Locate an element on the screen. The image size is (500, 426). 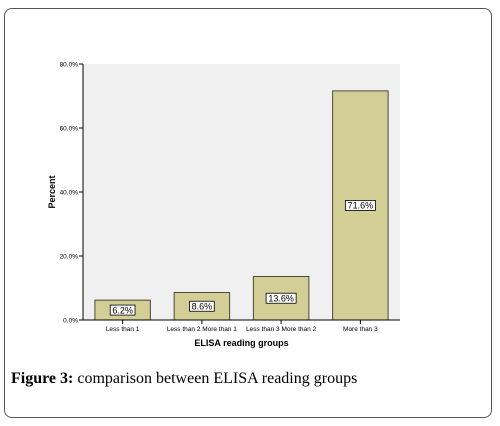
data-label: 13.6% is located at coordinates (281, 299).